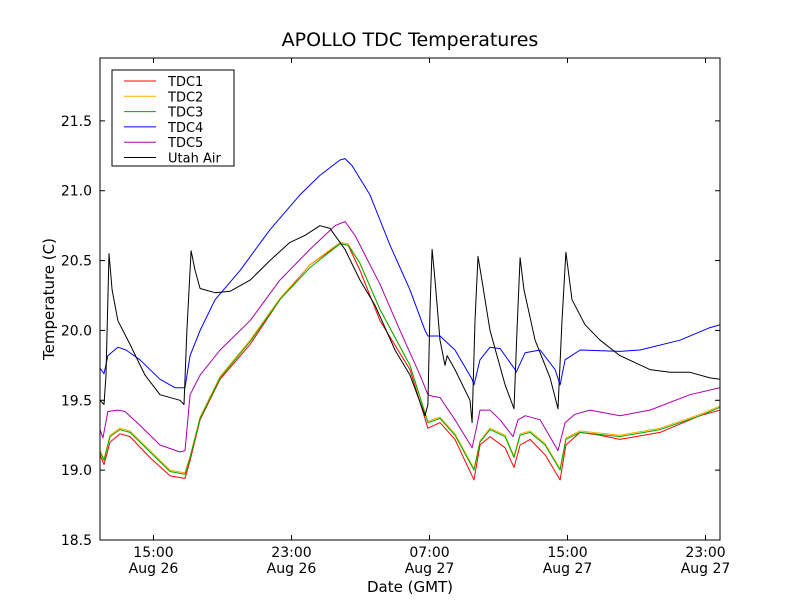 This screenshot has height=604, width=800. I want to click on x-axis-label: Date (GMT), so click(410, 587).